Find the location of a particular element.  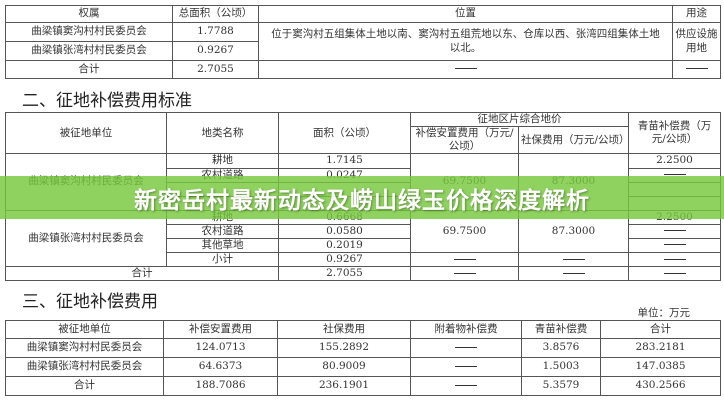

header-cell: 附着物补偿费 is located at coordinates (466, 329).